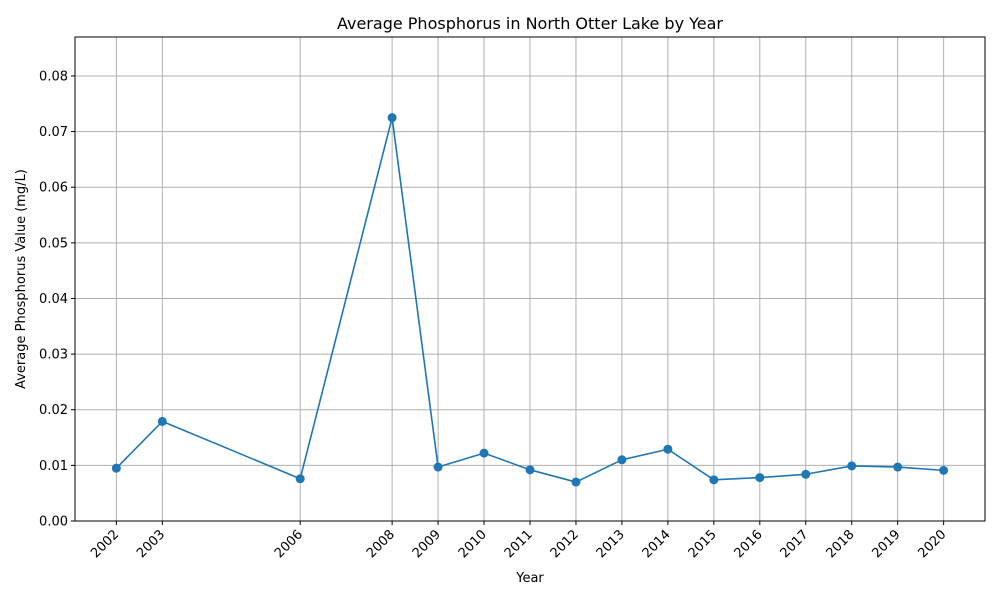  I want to click on data-point-2020, so click(944, 470).